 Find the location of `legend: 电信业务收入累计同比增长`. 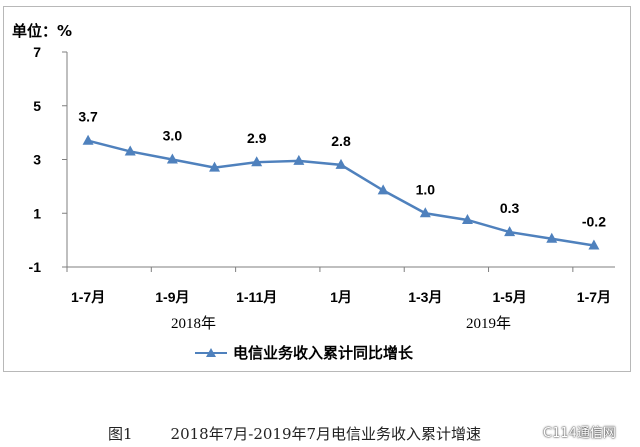

legend: 电信业务收入累计同比增长 is located at coordinates (304, 353).